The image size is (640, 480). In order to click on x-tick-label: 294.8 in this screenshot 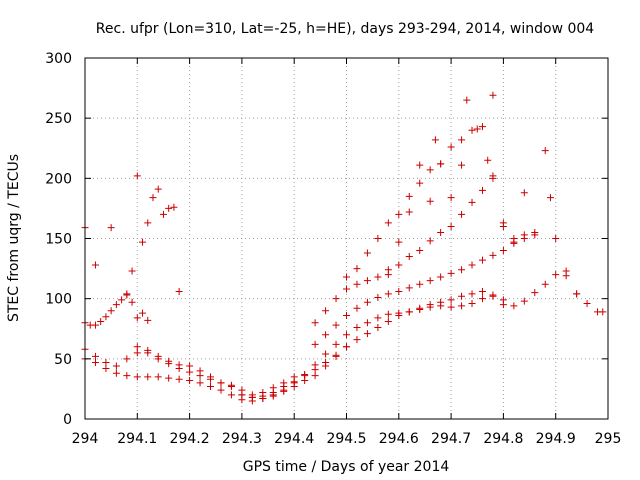, I will do `click(503, 439)`.